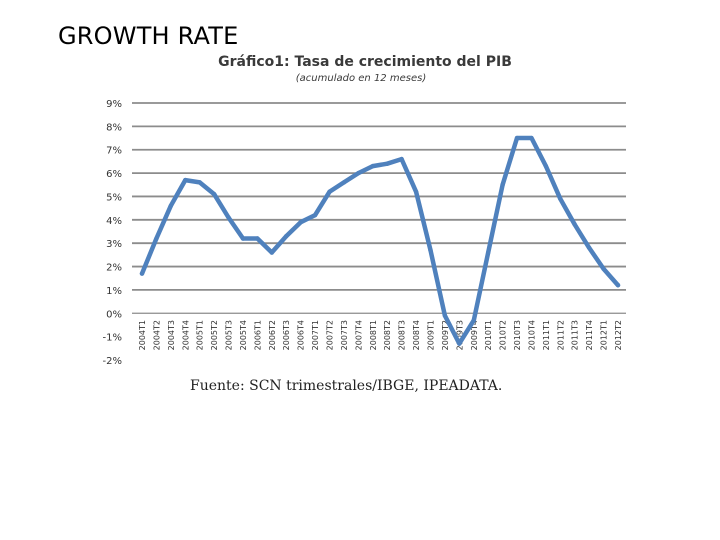 The height and width of the screenshot is (540, 720). What do you see at coordinates (387, 335) in the screenshot?
I see `x-tick-label: 2008T2` at bounding box center [387, 335].